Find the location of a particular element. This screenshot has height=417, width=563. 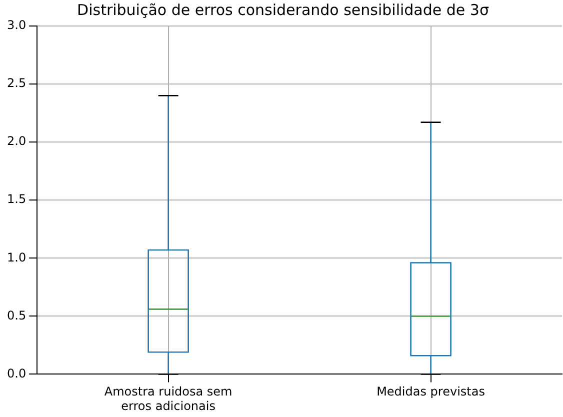

y-tick-label: 0.5 is located at coordinates (16, 315).